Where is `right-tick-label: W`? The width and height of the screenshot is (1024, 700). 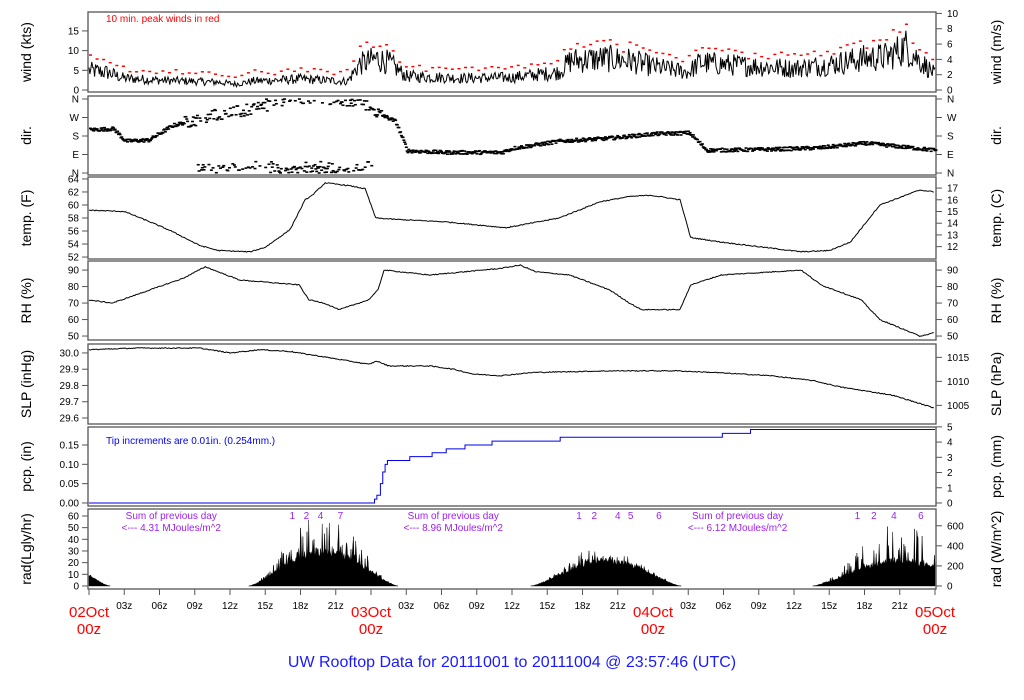 right-tick-label: W is located at coordinates (952, 118).